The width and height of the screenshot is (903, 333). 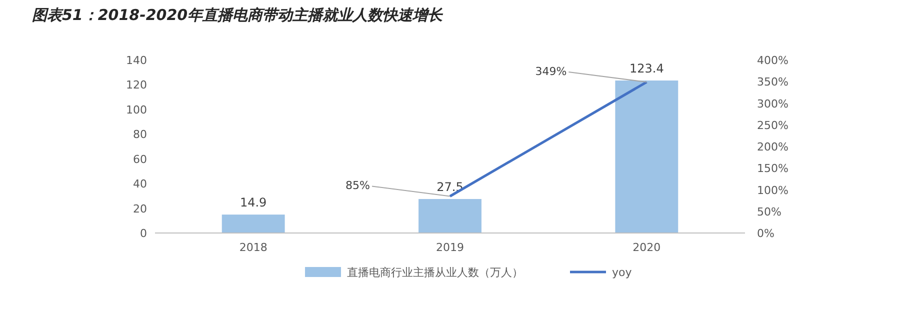 What do you see at coordinates (143, 233) in the screenshot?
I see `y-tick-label: 0` at bounding box center [143, 233].